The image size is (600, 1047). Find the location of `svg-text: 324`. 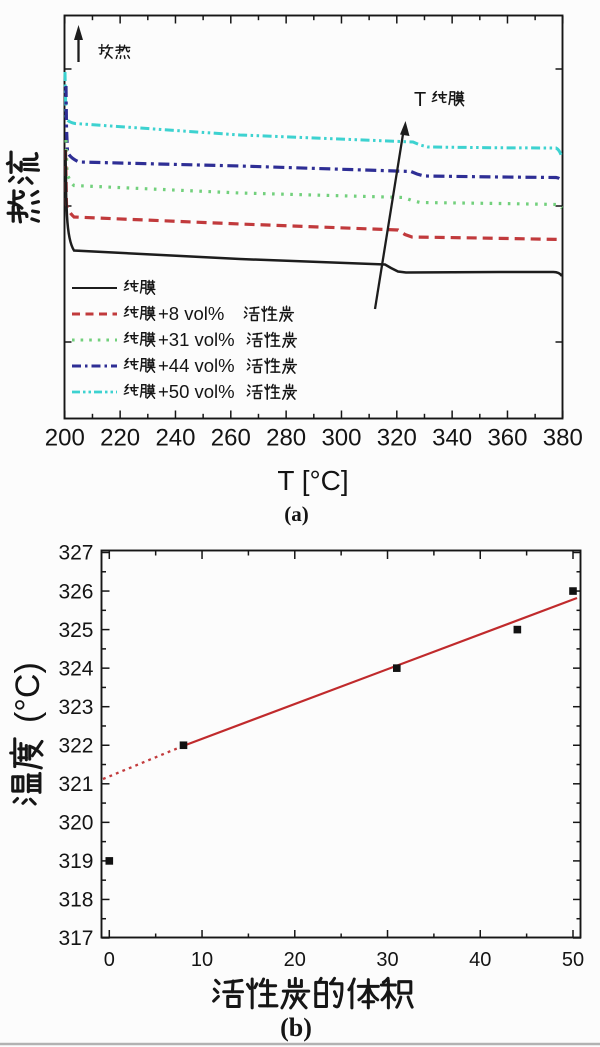

svg-text: 324 is located at coordinates (75, 668).